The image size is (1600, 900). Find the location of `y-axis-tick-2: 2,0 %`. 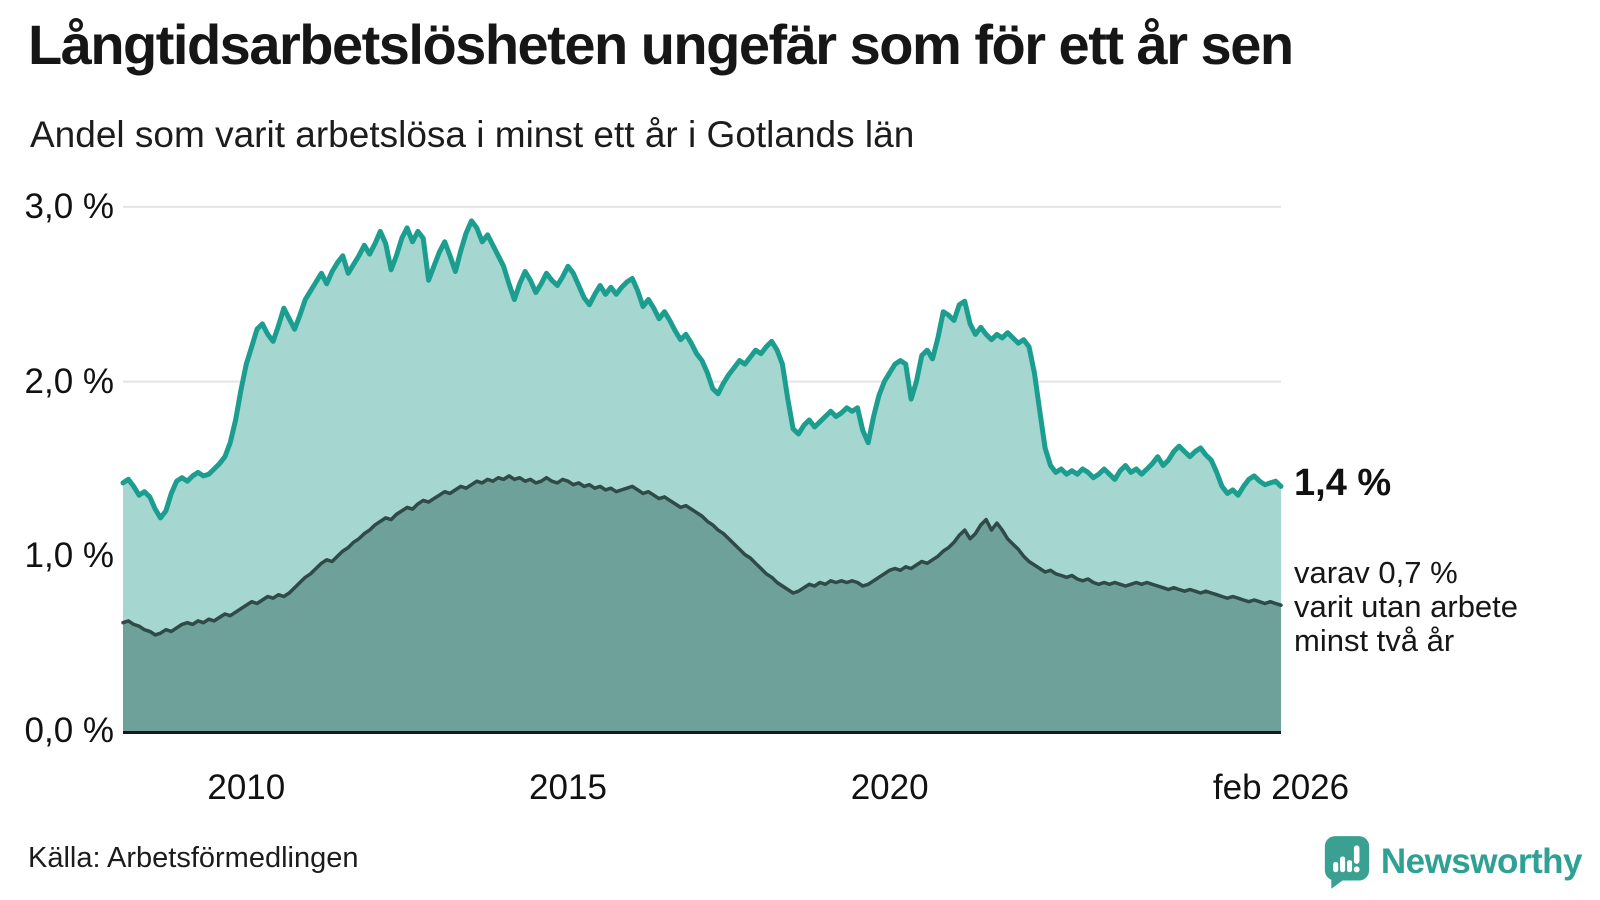

y-axis-tick-2: 2,0 % is located at coordinates (69, 381).